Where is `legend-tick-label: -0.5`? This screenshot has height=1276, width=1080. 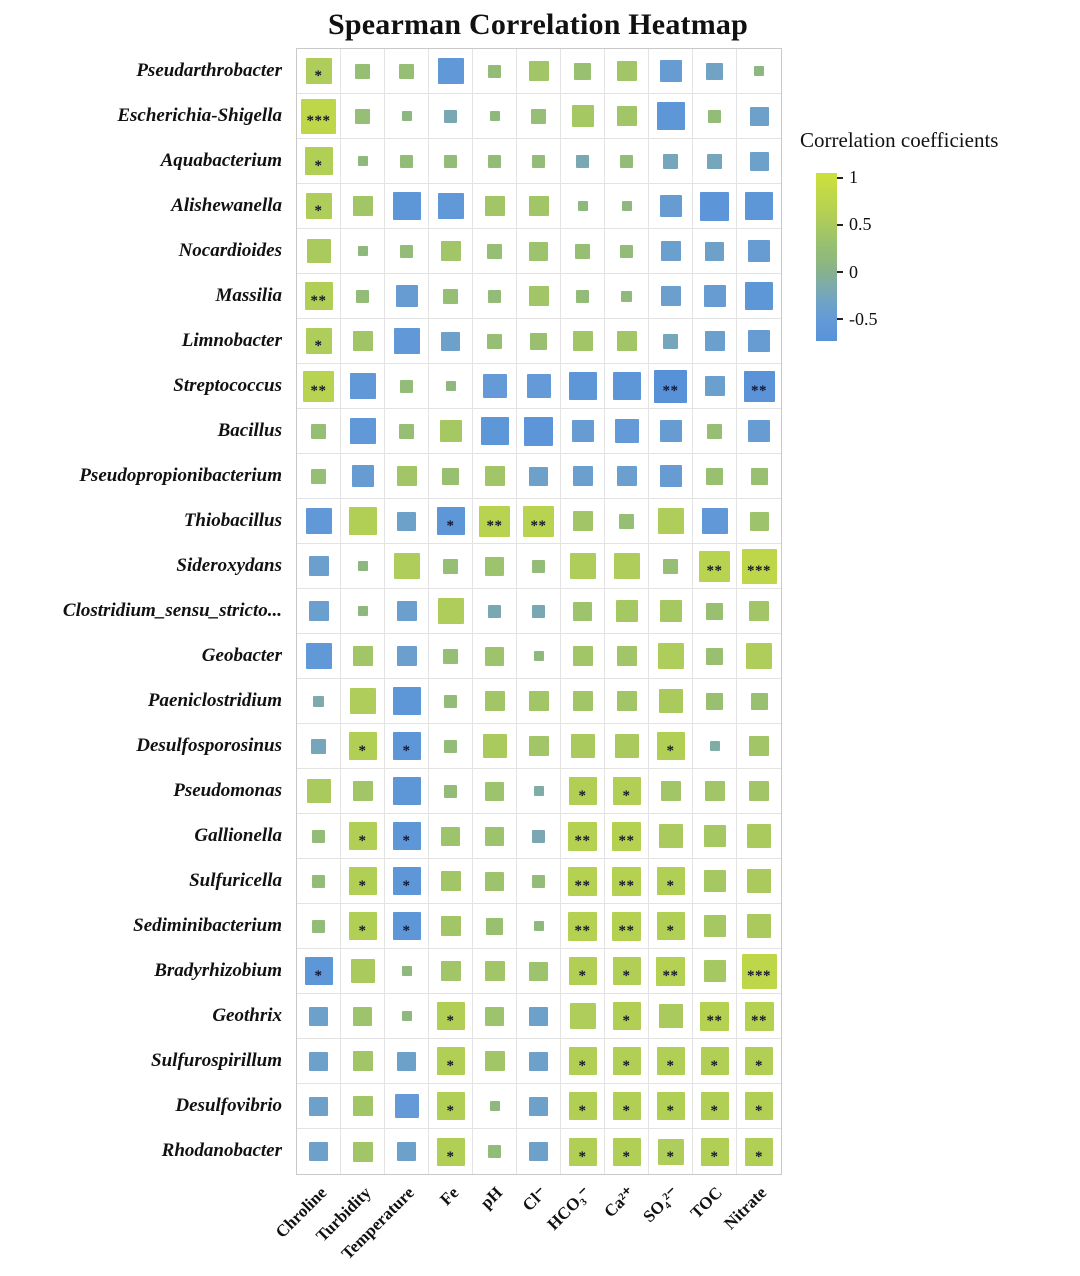 legend-tick-label: -0.5 is located at coordinates (863, 318).